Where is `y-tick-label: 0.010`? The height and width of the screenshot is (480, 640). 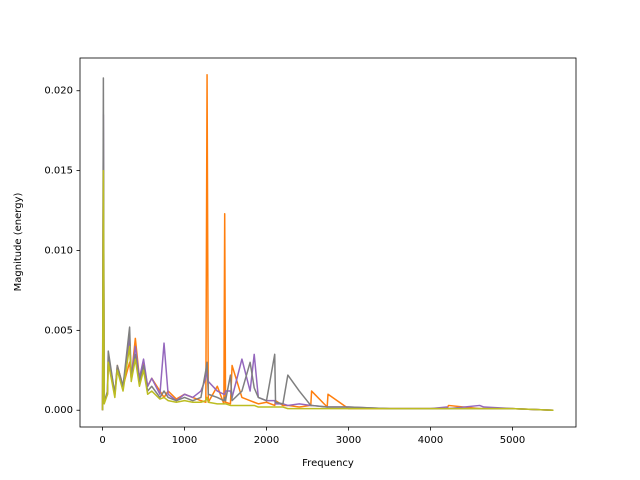
y-tick-label: 0.010 is located at coordinates (58, 250).